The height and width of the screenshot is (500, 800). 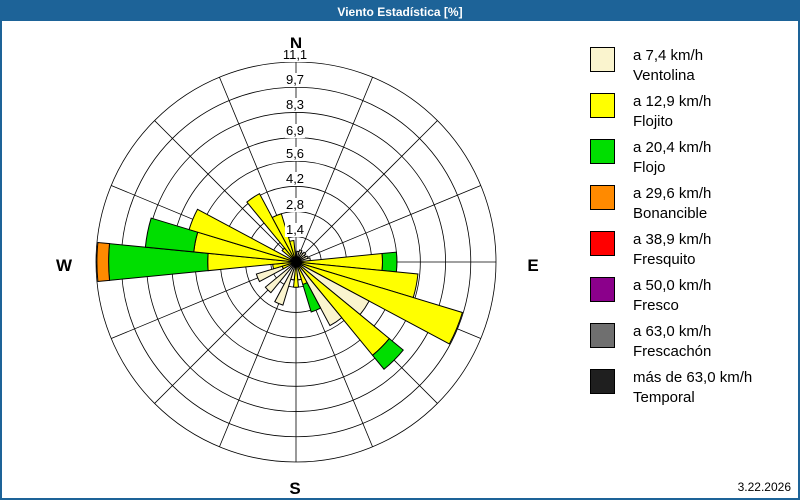 What do you see at coordinates (295, 130) in the screenshot?
I see `ring-label-6-9: 6,9` at bounding box center [295, 130].